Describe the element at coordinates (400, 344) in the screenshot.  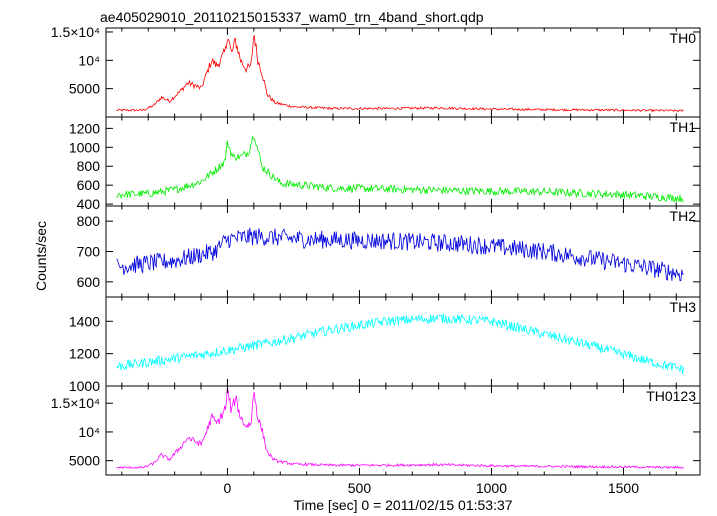
I see `series-line-th3` at that location.